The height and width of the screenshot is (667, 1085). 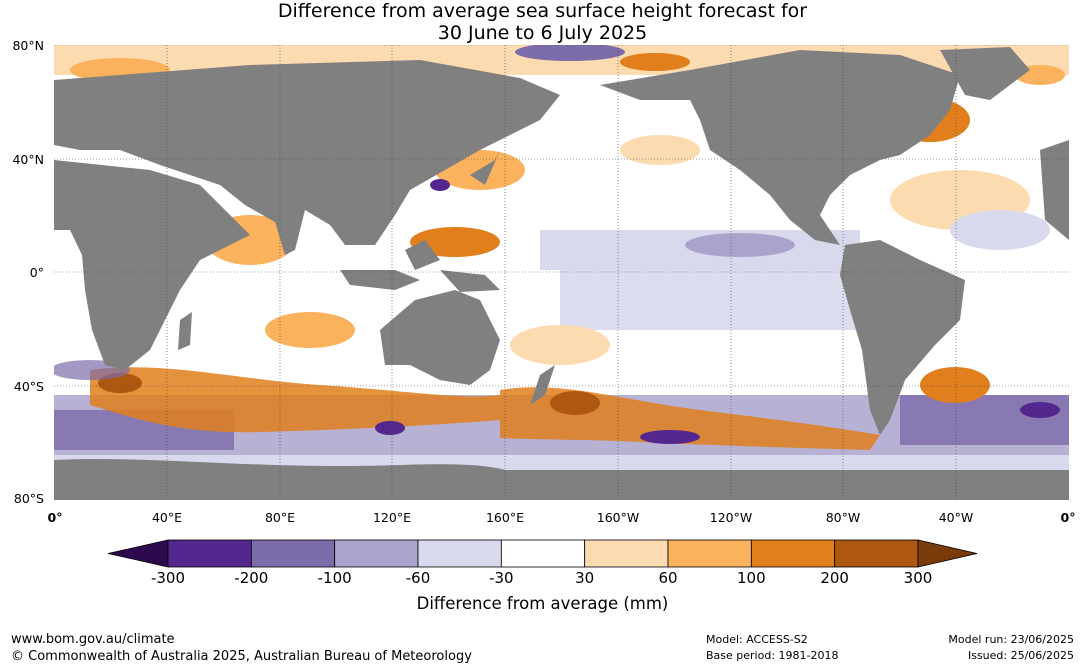 I want to click on footer-model: Model: ACCESS-S2 Base period: 1981-2018, so click(x=772, y=648).